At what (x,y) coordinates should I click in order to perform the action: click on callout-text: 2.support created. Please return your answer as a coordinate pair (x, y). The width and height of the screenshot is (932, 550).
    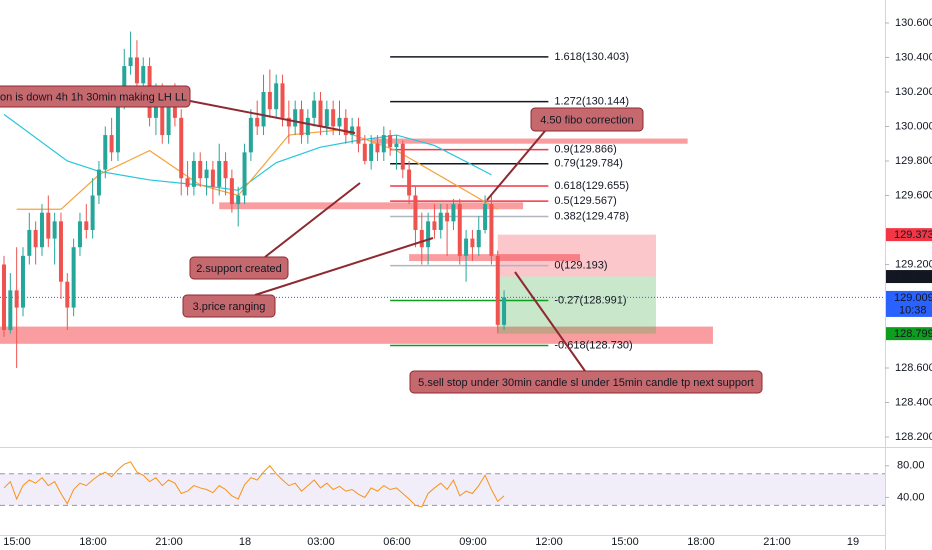
    Looking at the image, I should click on (239, 269).